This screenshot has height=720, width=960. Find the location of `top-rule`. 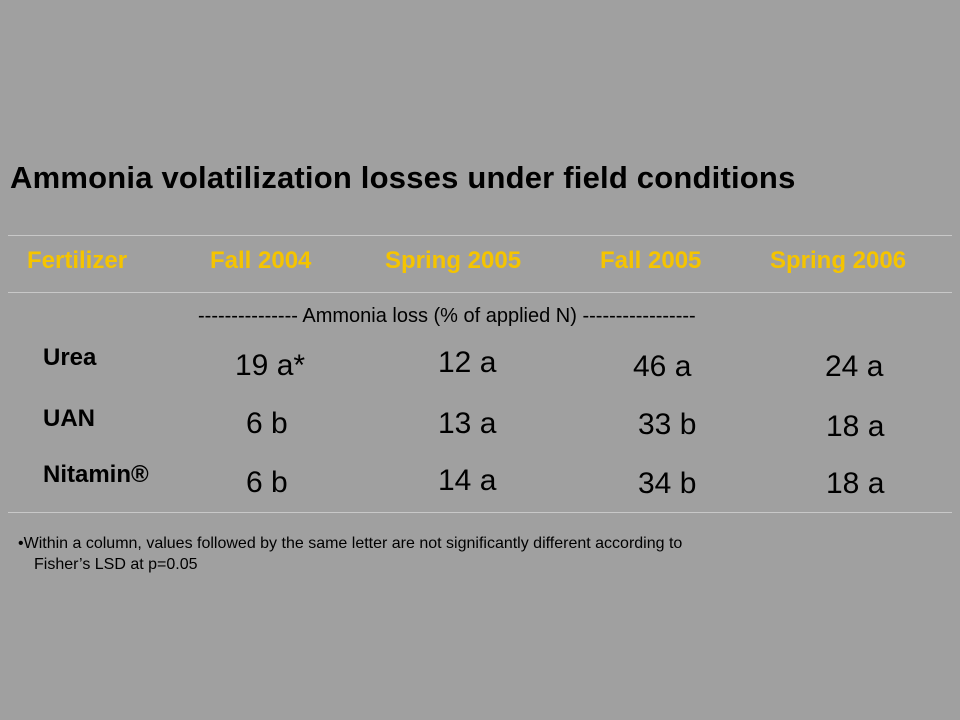

top-rule is located at coordinates (480, 235).